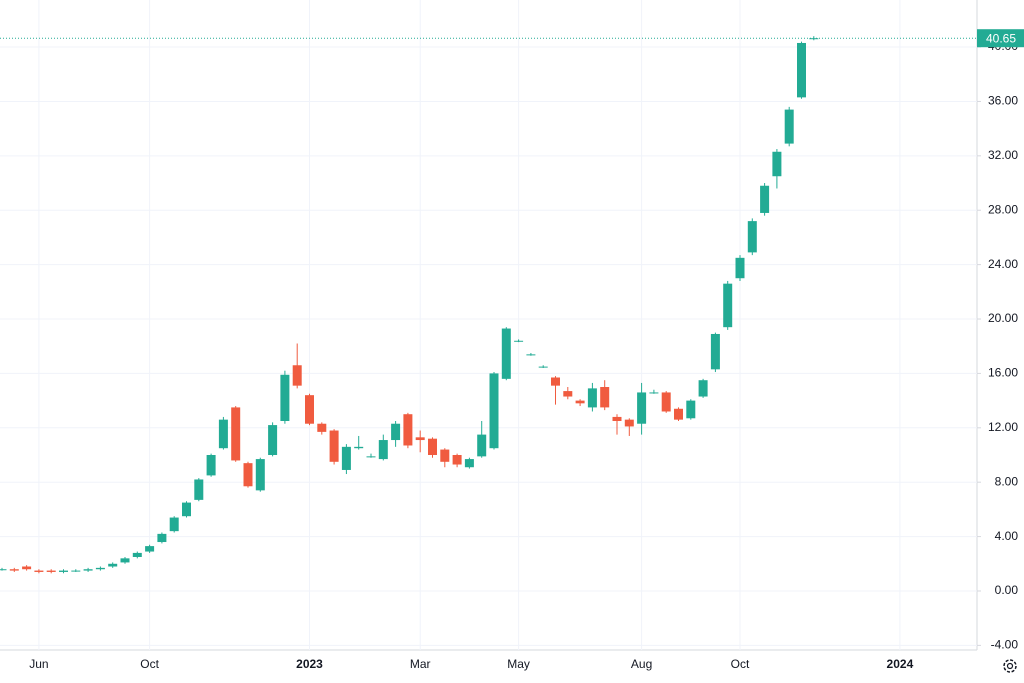 The height and width of the screenshot is (683, 1024). What do you see at coordinates (1007, 590) in the screenshot?
I see `y-tick-label: 0.00` at bounding box center [1007, 590].